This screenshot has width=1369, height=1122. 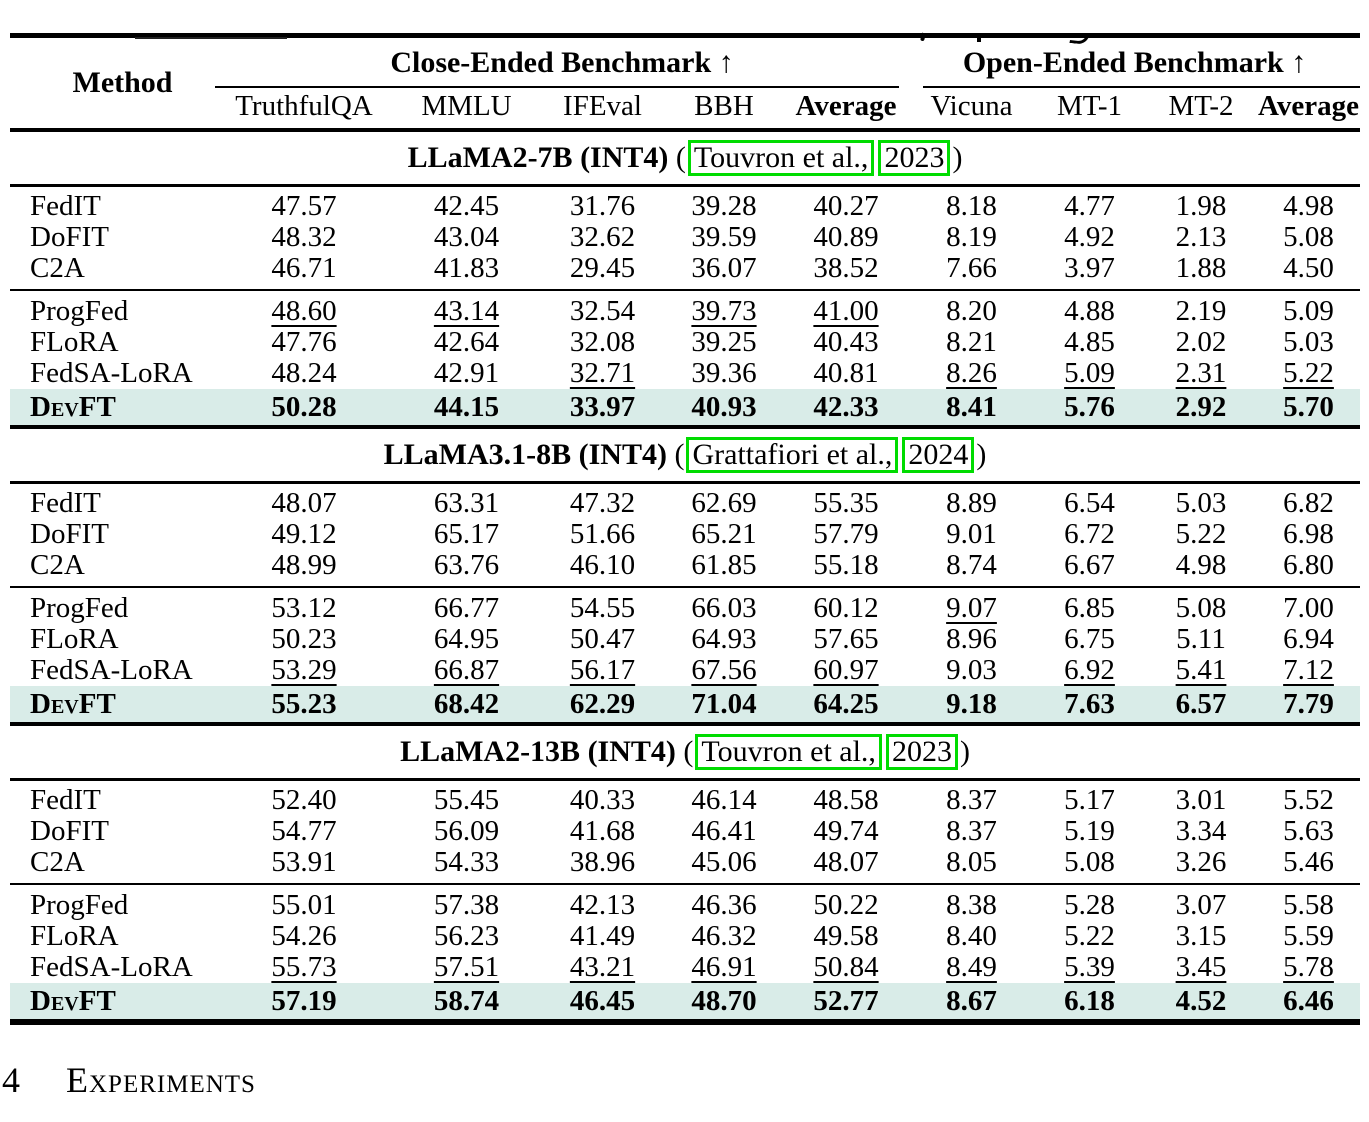 What do you see at coordinates (971, 206) in the screenshot?
I see `value-text: 8.18` at bounding box center [971, 206].